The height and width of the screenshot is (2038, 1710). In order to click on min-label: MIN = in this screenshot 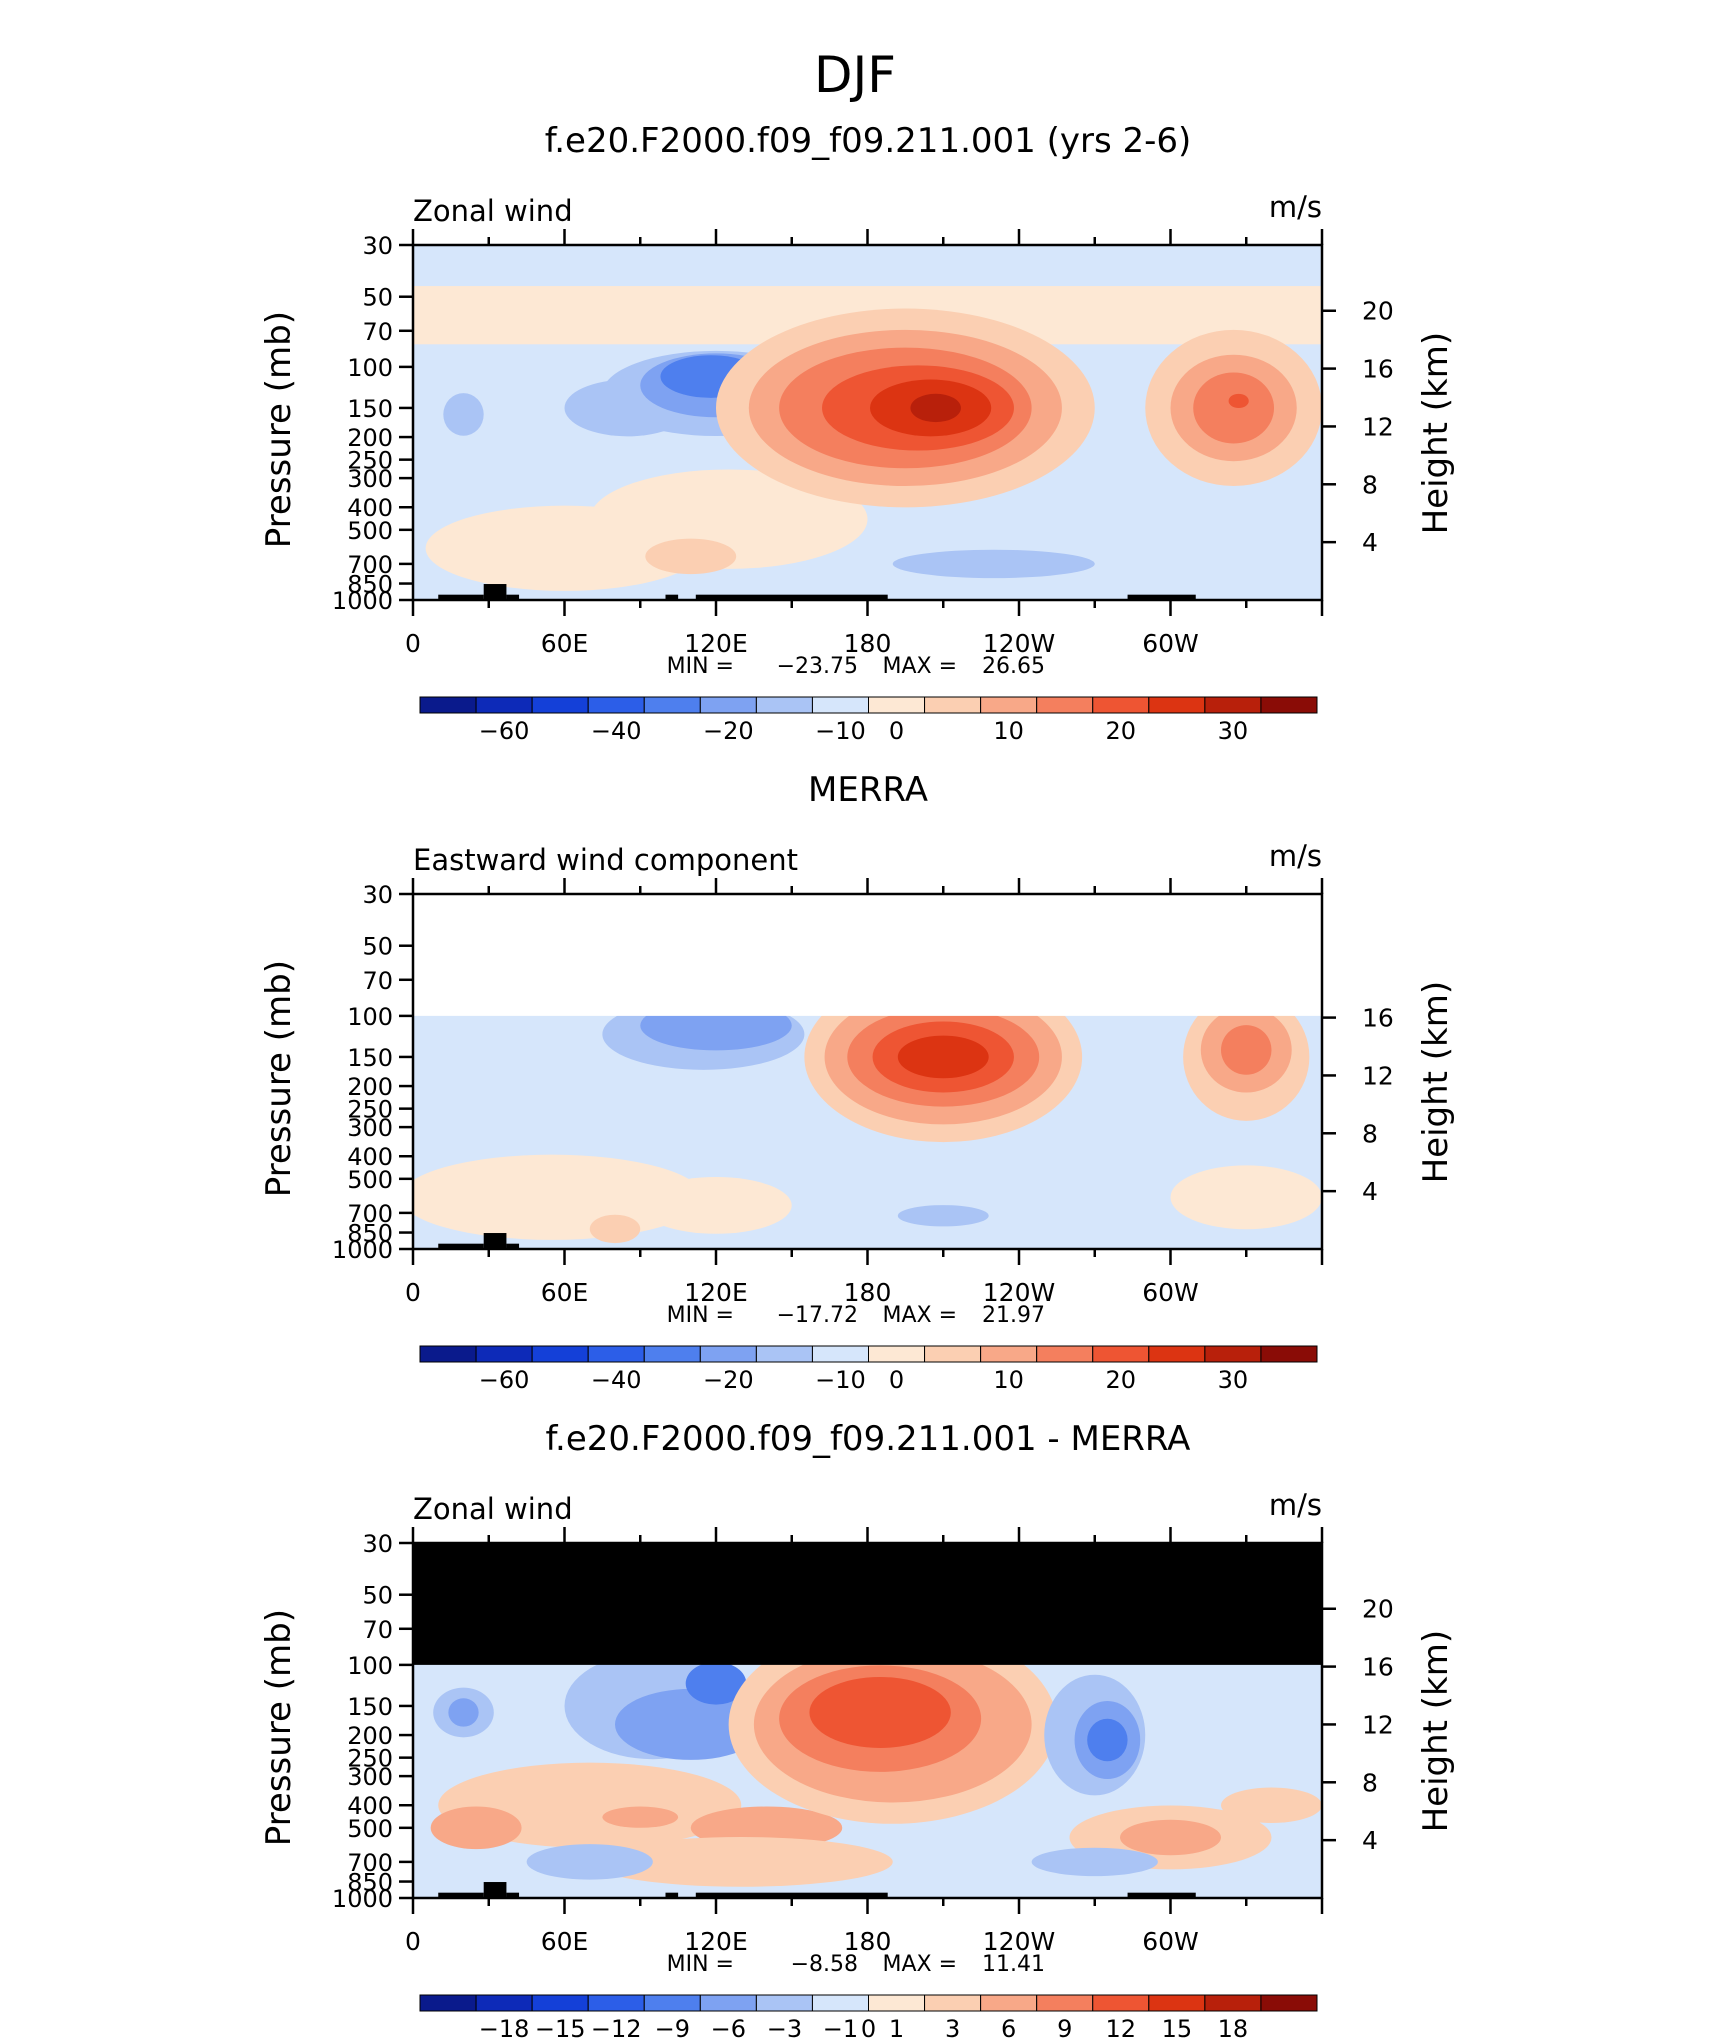, I will do `click(700, 1315)`.